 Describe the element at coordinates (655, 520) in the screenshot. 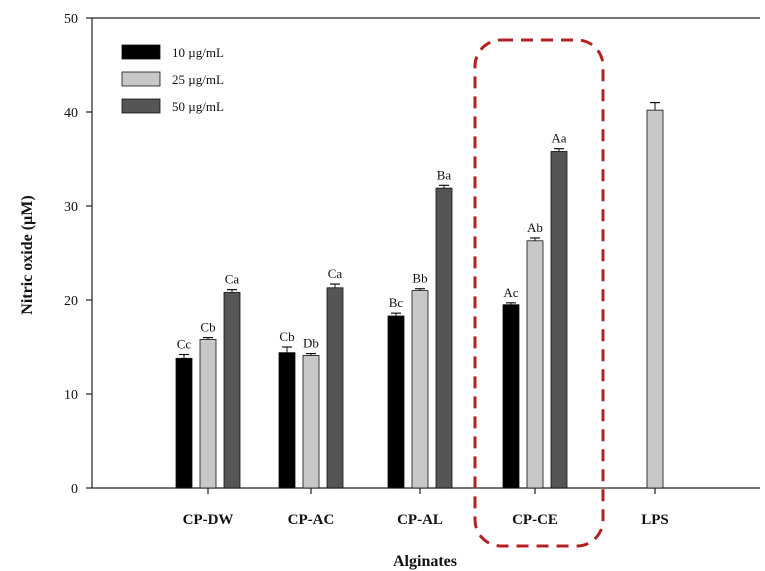

I see `x-tick-label: LPS` at that location.